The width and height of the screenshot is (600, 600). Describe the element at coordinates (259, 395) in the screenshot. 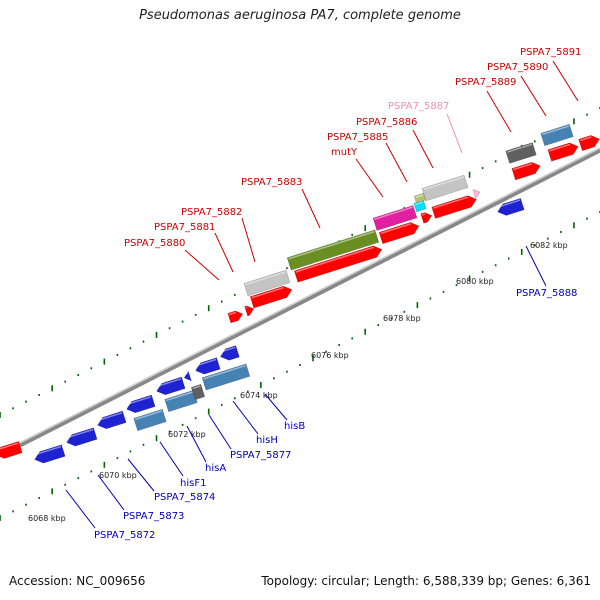

I see `tick-label-t6074: 6074 kbp` at that location.